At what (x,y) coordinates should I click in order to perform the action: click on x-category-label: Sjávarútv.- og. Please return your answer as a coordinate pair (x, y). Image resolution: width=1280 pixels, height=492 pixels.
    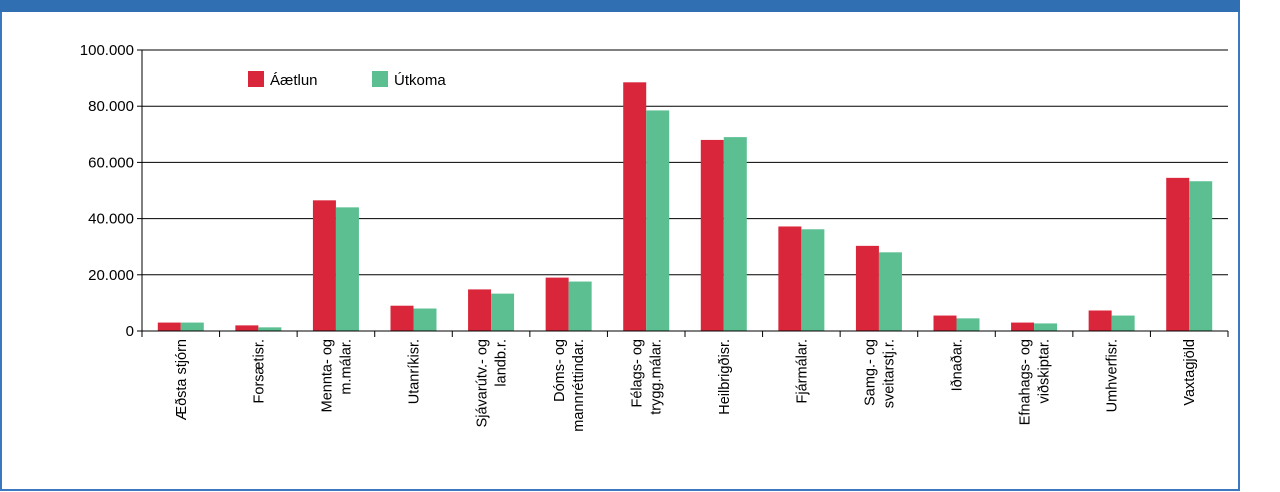
    Looking at the image, I should click on (483, 383).